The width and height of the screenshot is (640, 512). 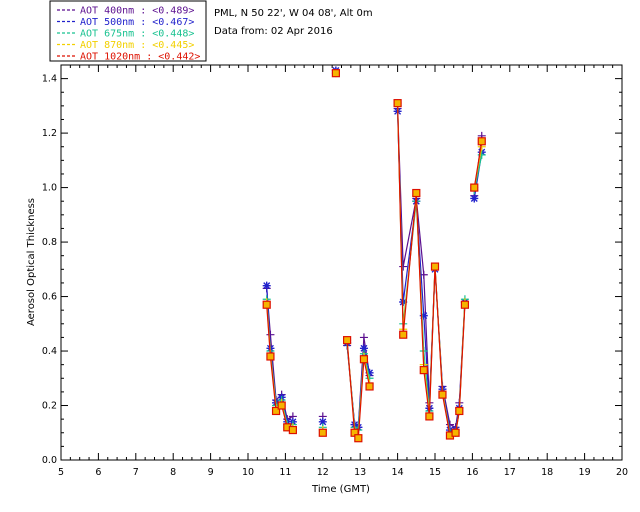 I want to click on x-tick-label: 19, so click(x=585, y=472).